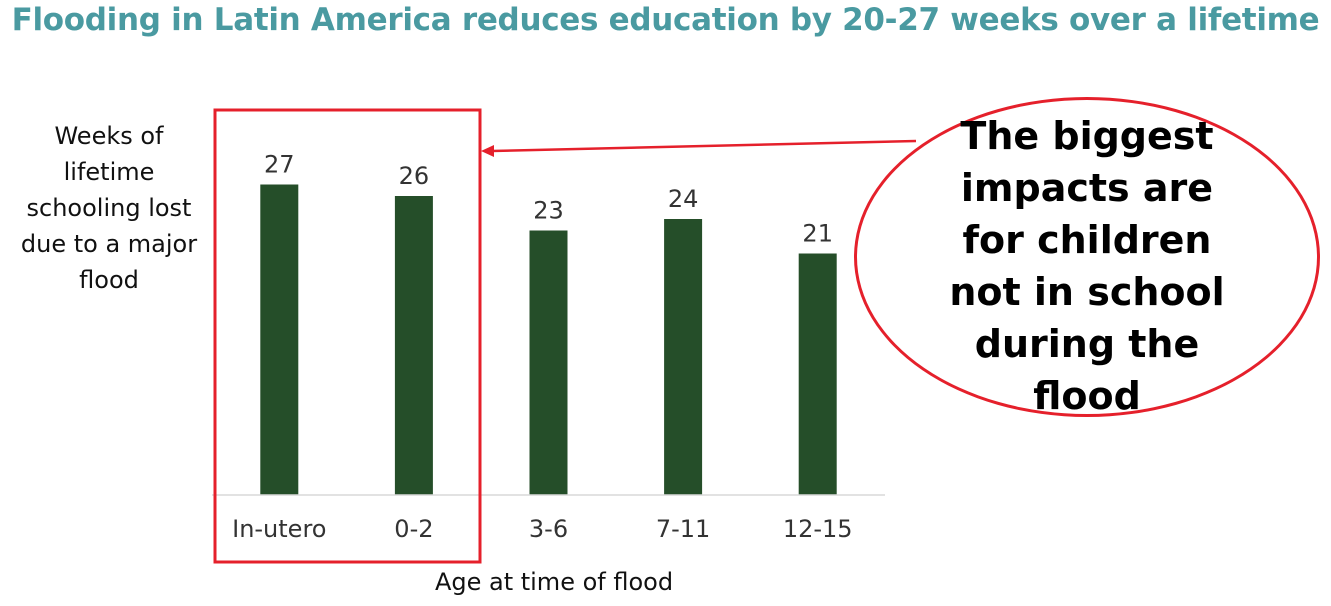 The height and width of the screenshot is (606, 1331). I want to click on y-axis-label-line: lifetime, so click(109, 172).